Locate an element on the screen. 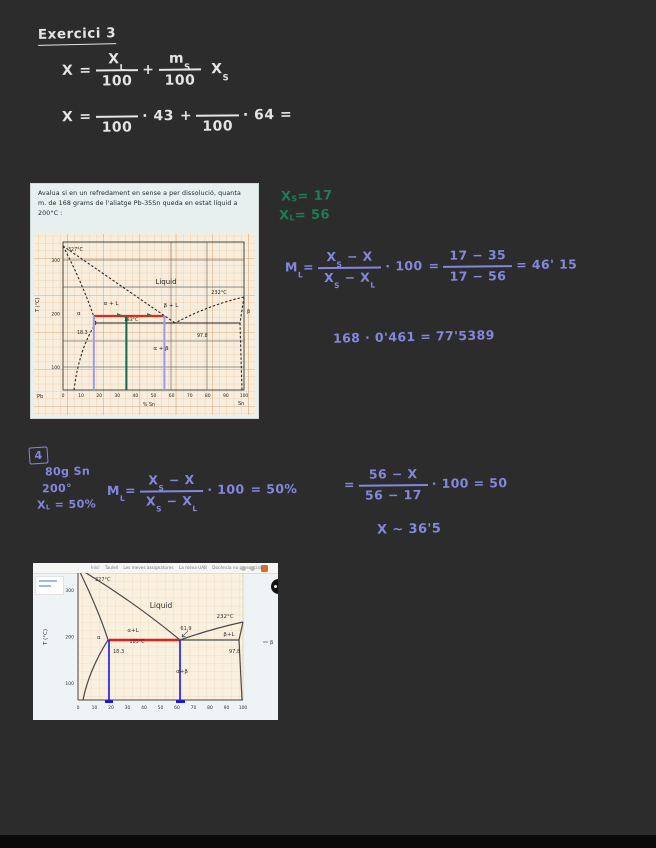 The image size is (656, 848). eq1-plus: + is located at coordinates (148, 70).